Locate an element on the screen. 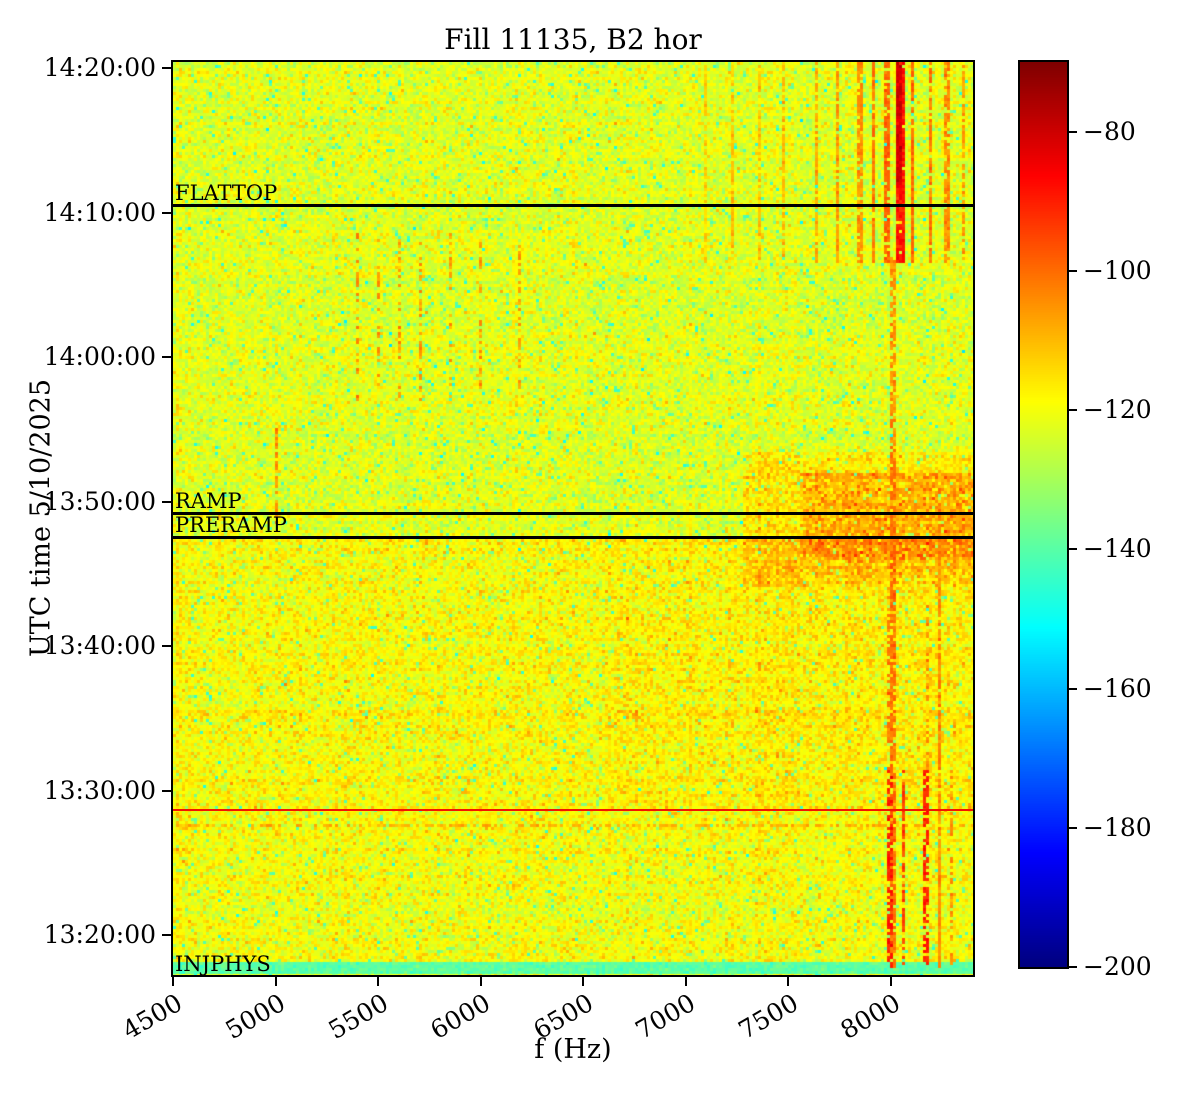  y-axis-tick-label: 13:20:00 is located at coordinates (99, 935).